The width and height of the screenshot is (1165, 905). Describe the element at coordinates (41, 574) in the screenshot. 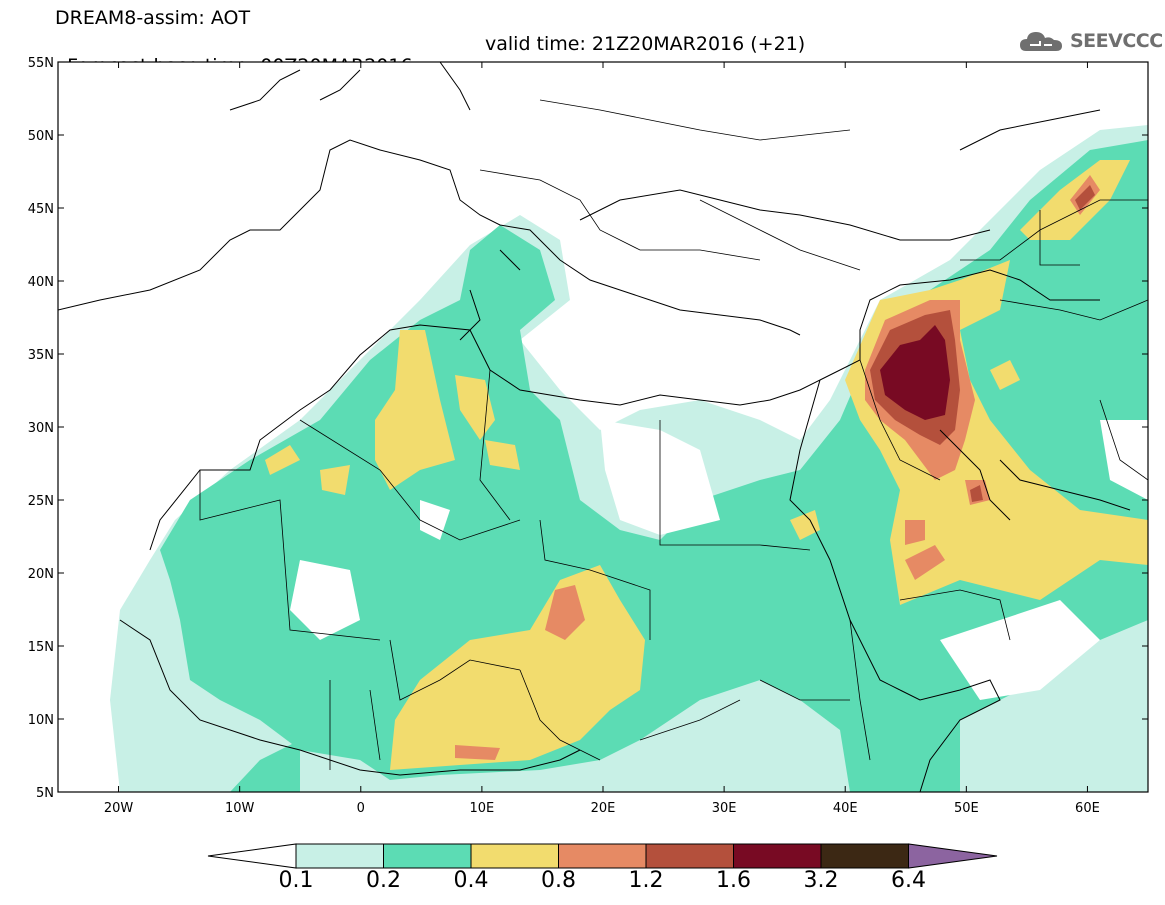

I see `lat-tick-label: 20N` at that location.